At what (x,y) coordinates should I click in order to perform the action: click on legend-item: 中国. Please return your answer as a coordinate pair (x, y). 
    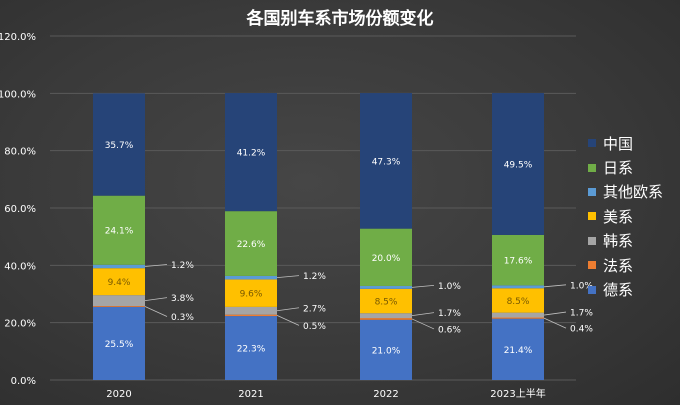
    Looking at the image, I should click on (625, 143).